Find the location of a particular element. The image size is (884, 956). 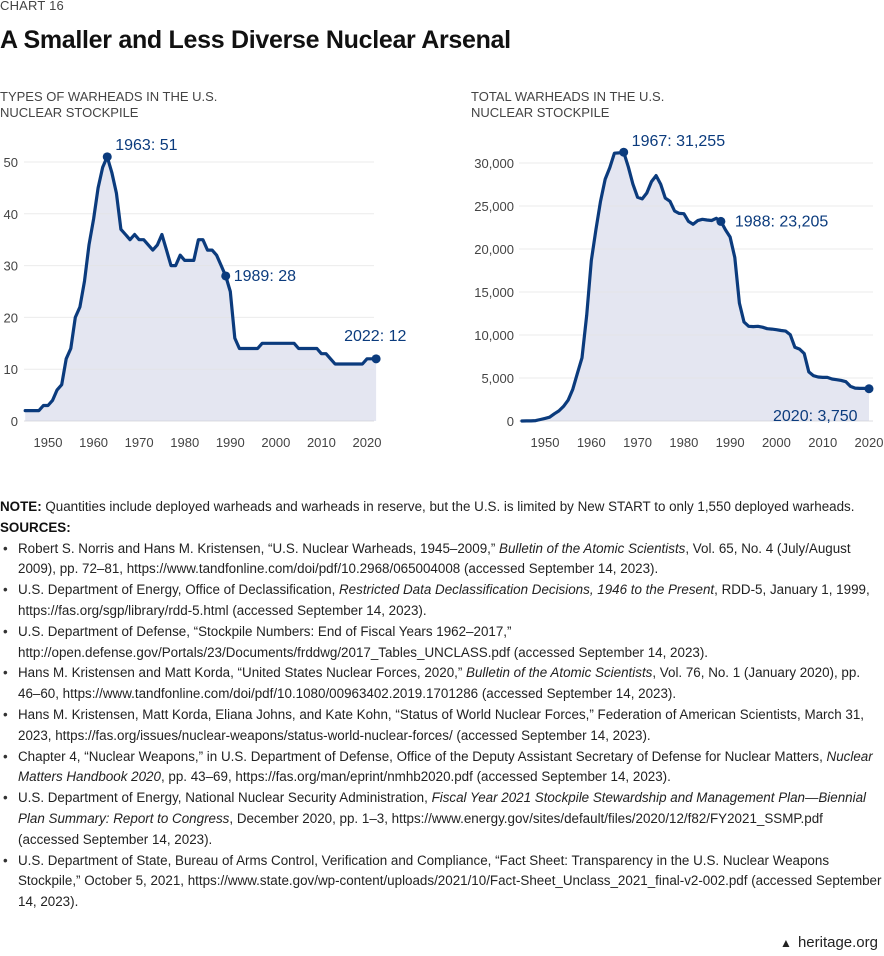

types-x-tick-label: 1980 is located at coordinates (184, 442).